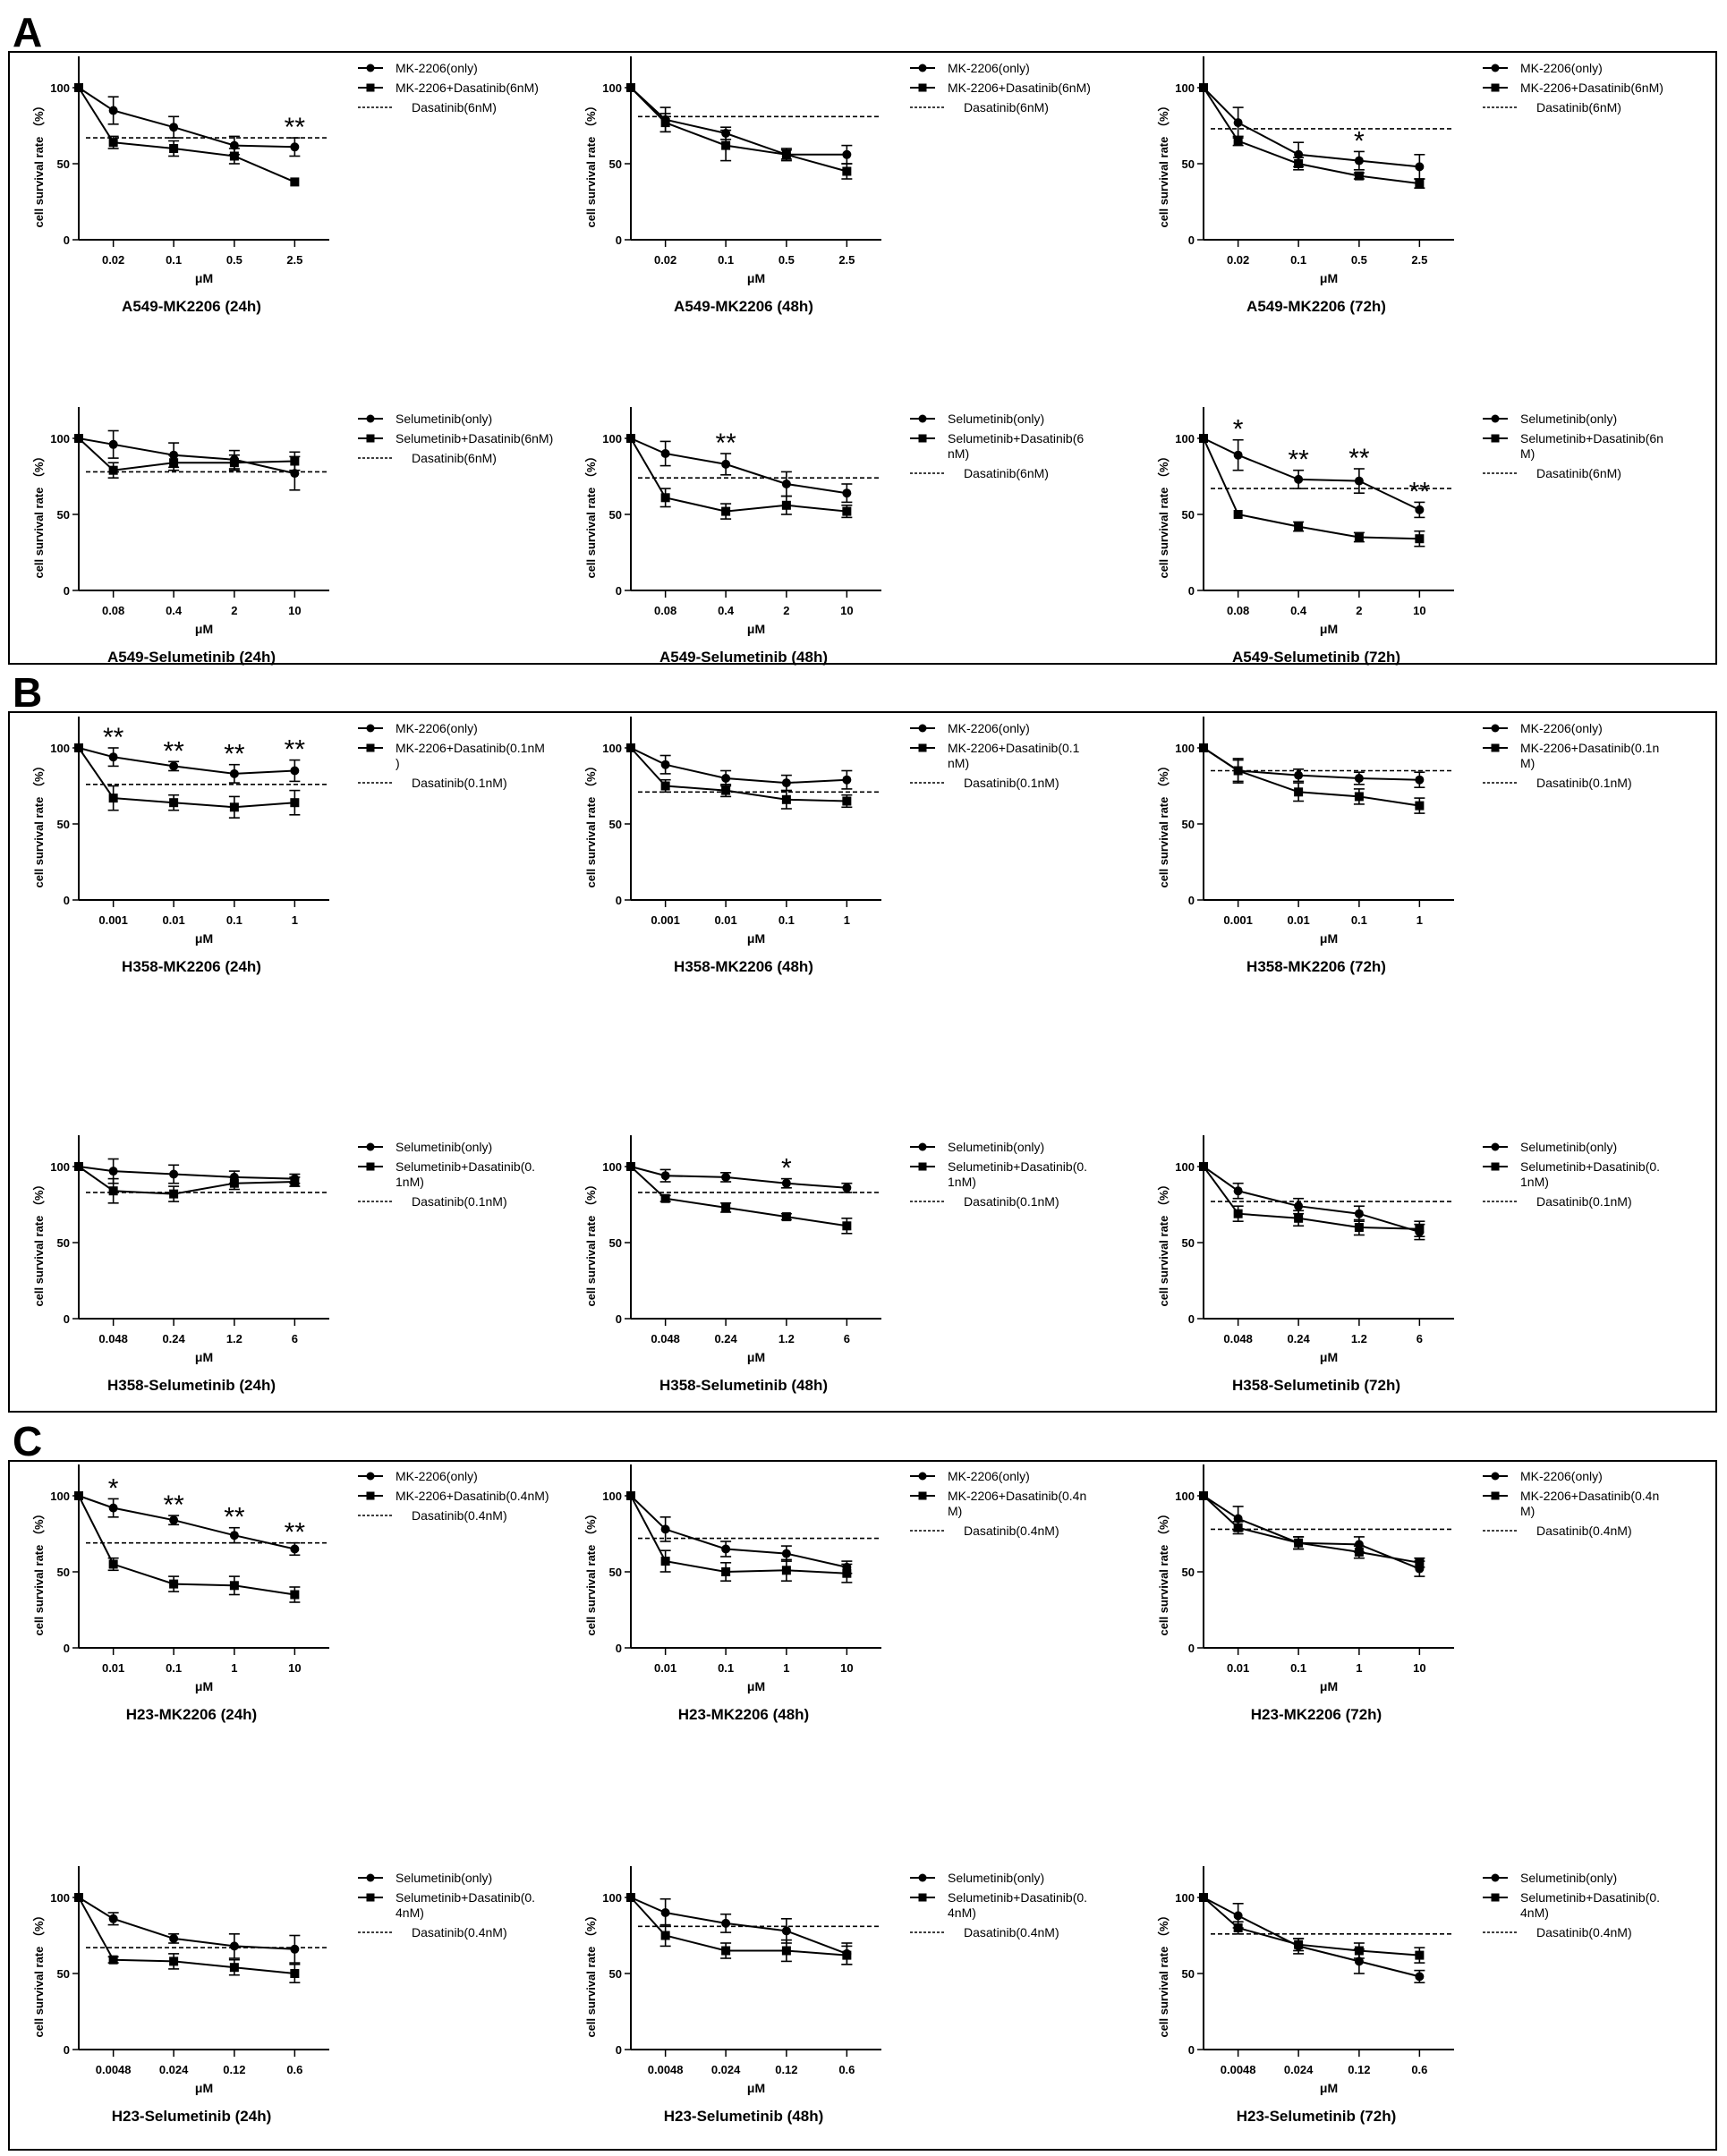 Image resolution: width=1727 pixels, height=2156 pixels. Describe the element at coordinates (1569, 1878) in the screenshot. I see `legend-label-line: Selumetinib(only)` at that location.